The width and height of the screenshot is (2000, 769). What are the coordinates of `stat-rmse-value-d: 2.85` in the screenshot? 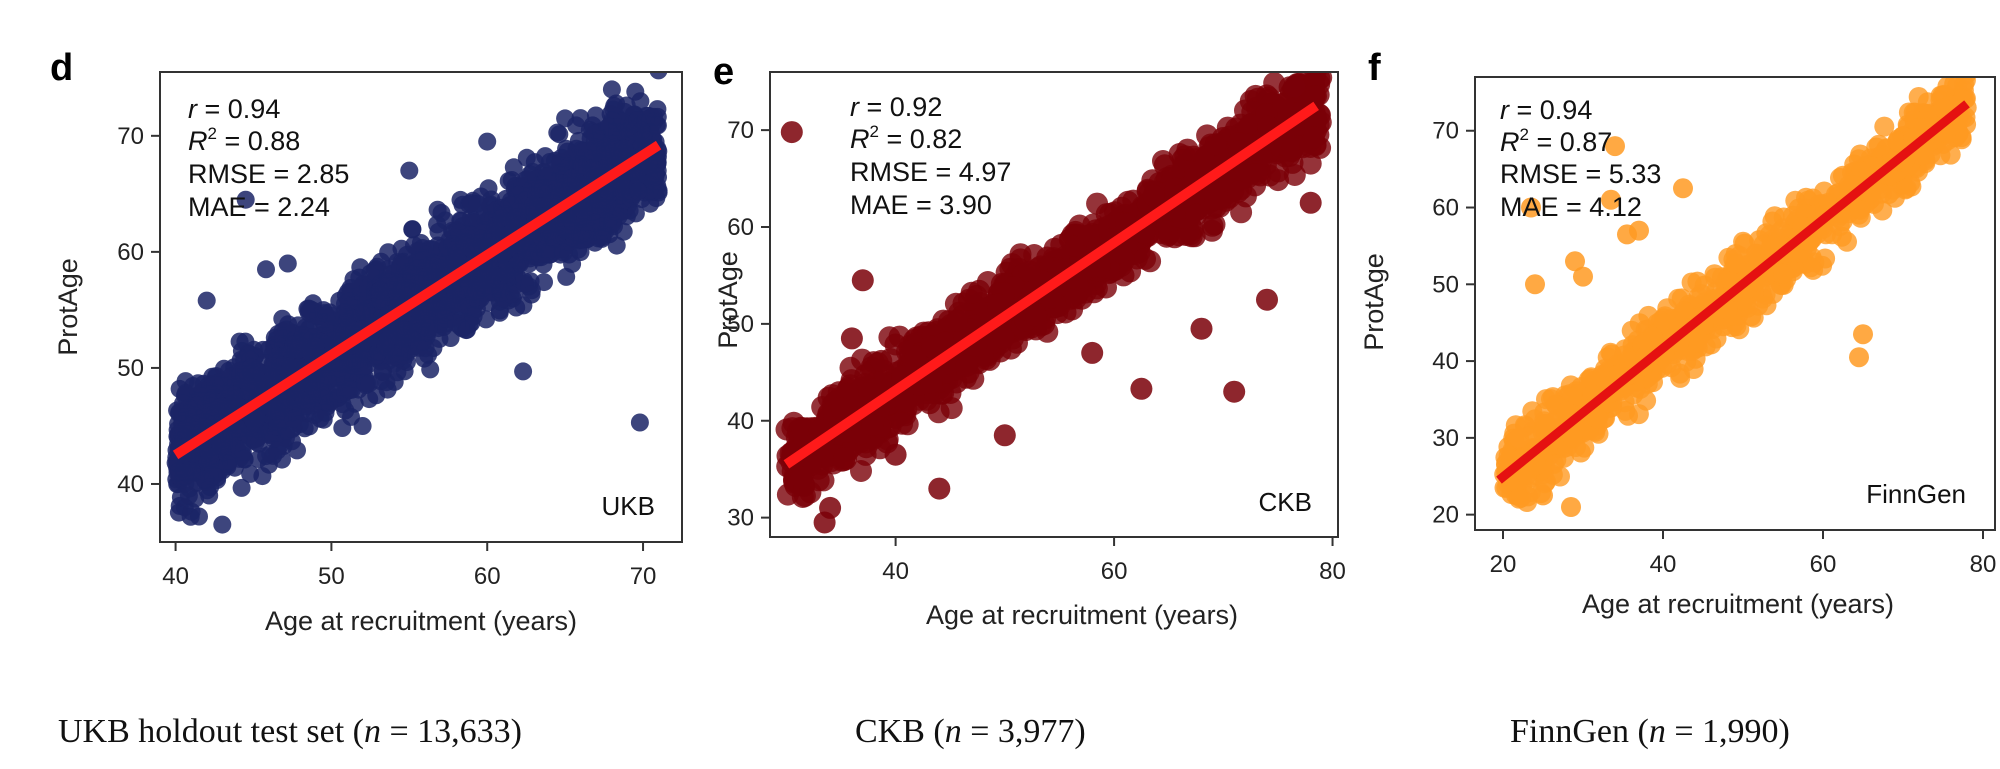 It's located at (323, 174).